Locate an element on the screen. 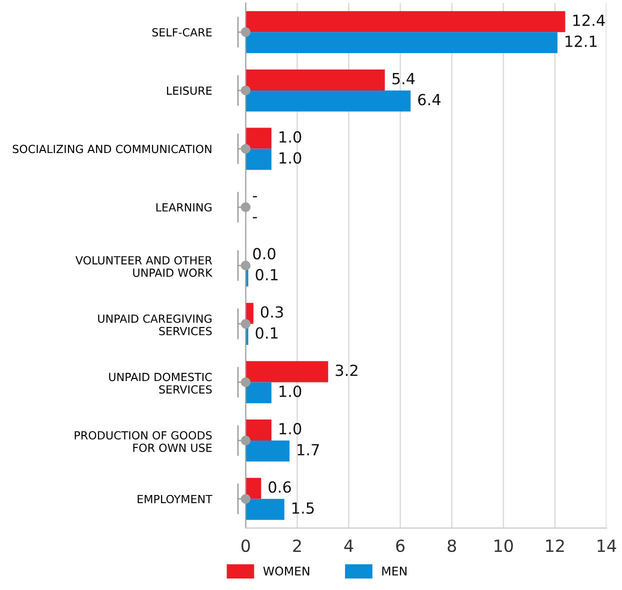 The width and height of the screenshot is (622, 590). y-tick-label: UNPAID DOMESTIC SERVICES is located at coordinates (160, 383).